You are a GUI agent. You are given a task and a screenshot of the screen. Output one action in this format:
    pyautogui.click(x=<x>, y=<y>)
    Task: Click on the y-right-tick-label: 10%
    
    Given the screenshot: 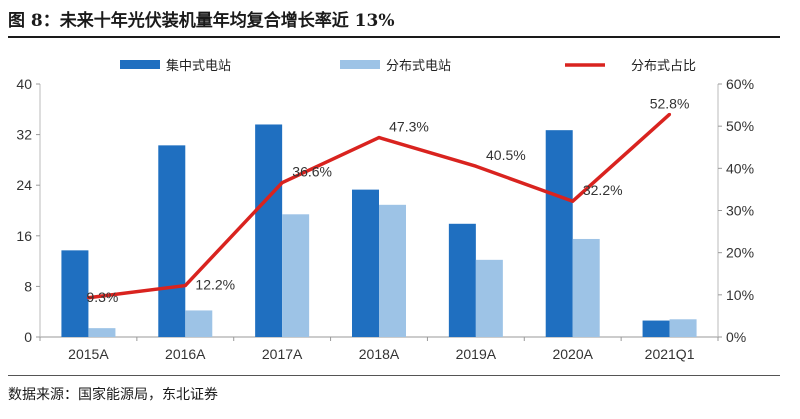 What is the action you would take?
    pyautogui.click(x=740, y=295)
    